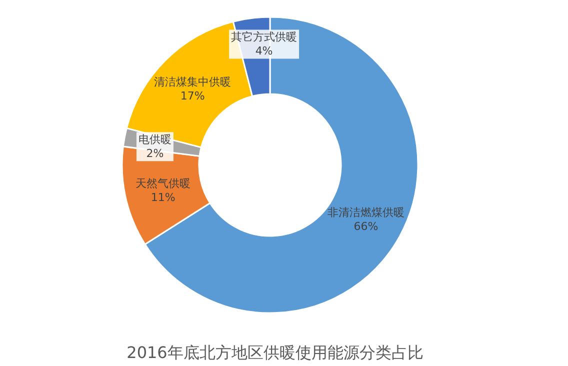  I want to click on data-label: 11%, so click(163, 197).